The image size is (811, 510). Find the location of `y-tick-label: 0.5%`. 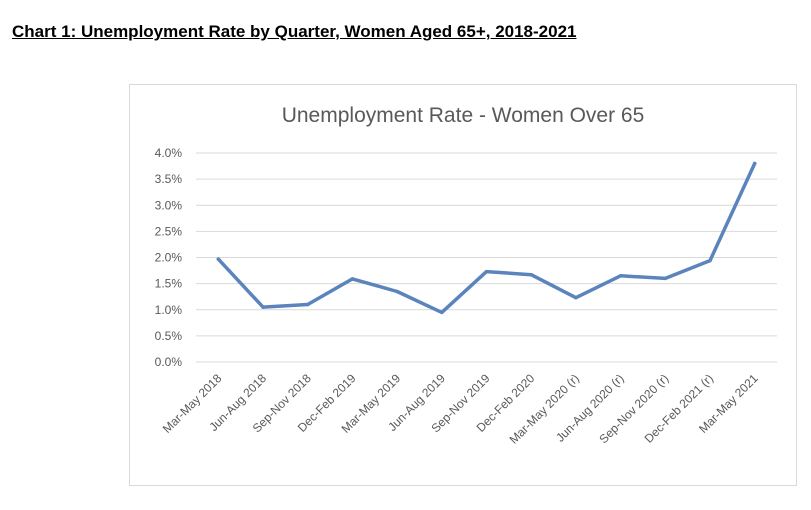

y-tick-label: 0.5% is located at coordinates (169, 336).